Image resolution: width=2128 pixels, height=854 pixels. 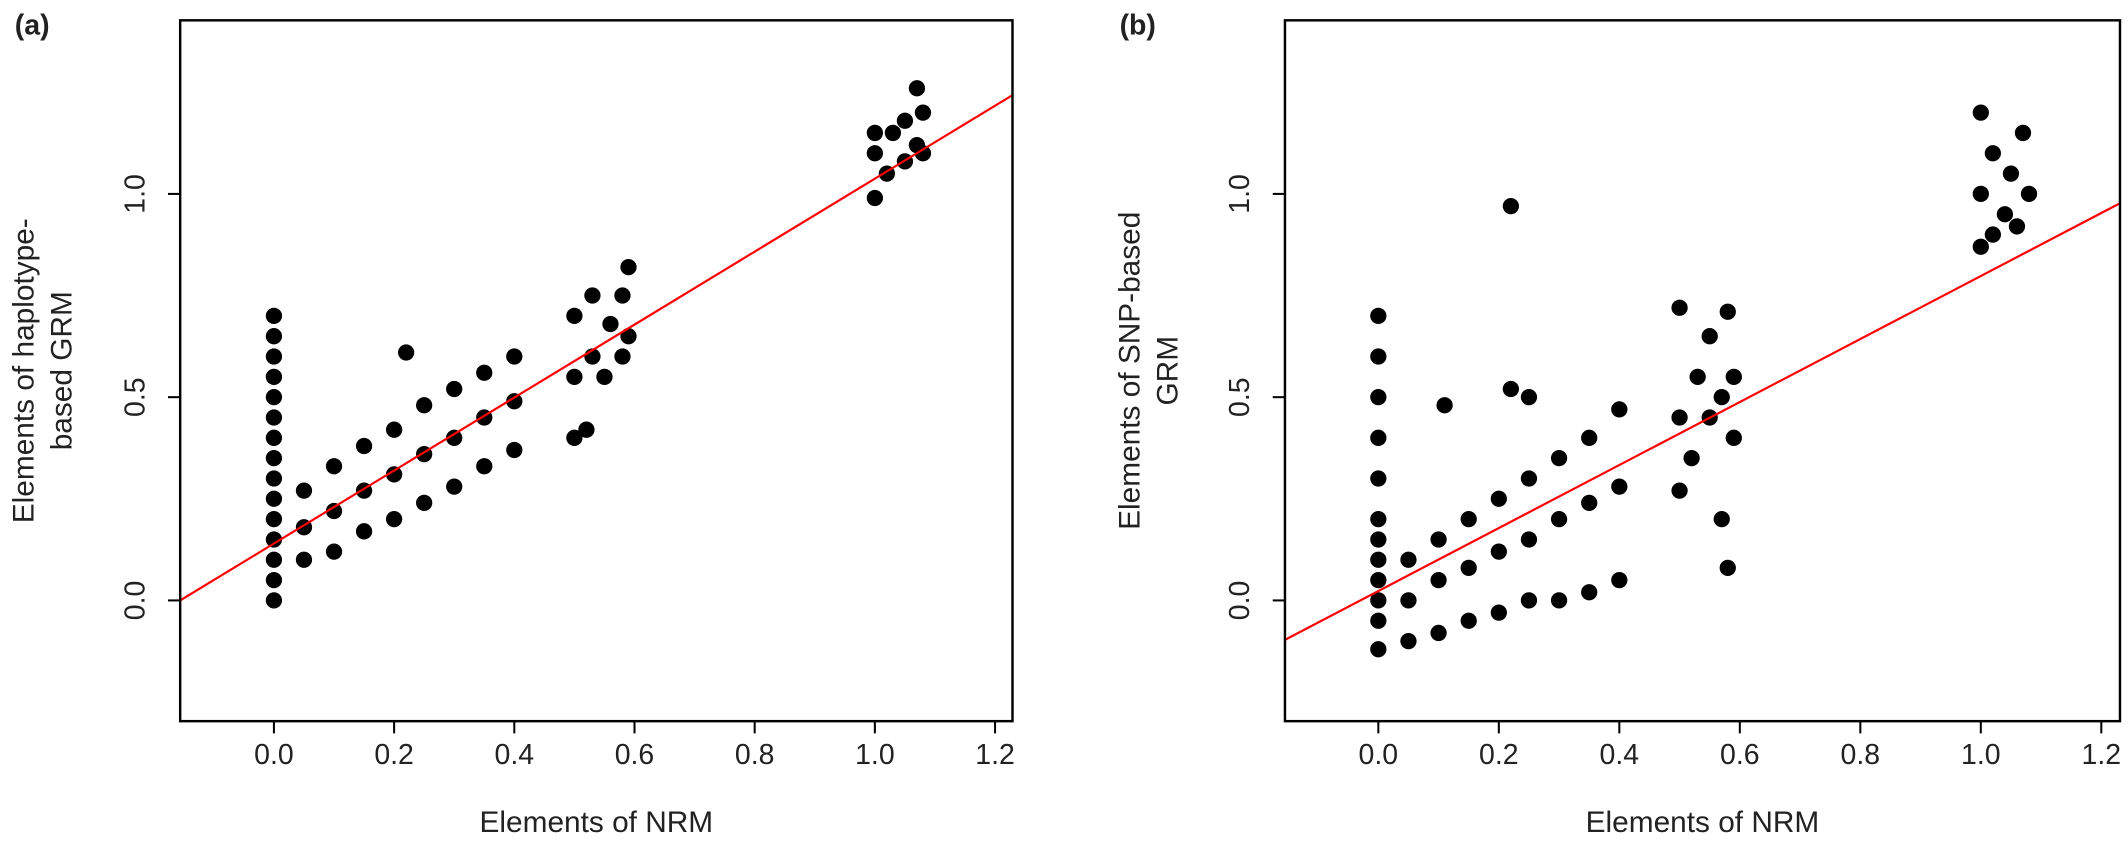 What do you see at coordinates (1740, 755) in the screenshot?
I see `x-tick-label: 0.6` at bounding box center [1740, 755].